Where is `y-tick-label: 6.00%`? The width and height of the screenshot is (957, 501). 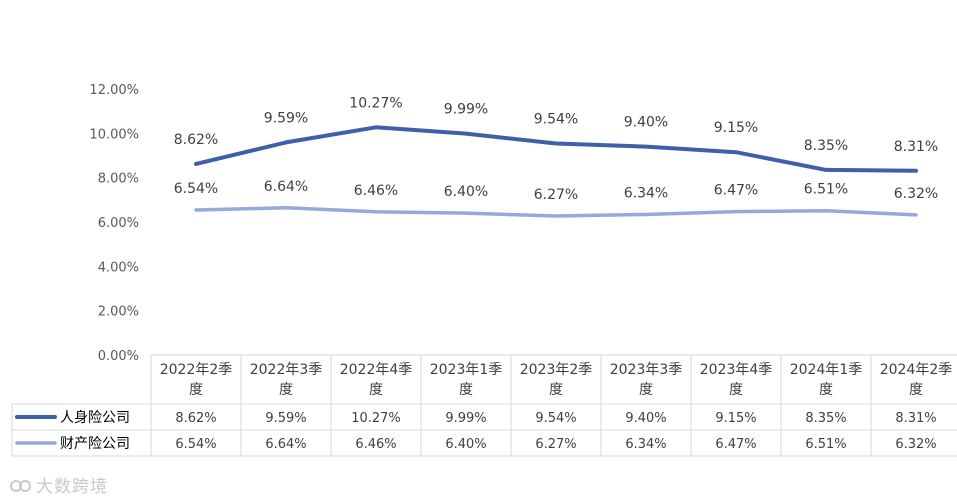
y-tick-label: 6.00% is located at coordinates (118, 223).